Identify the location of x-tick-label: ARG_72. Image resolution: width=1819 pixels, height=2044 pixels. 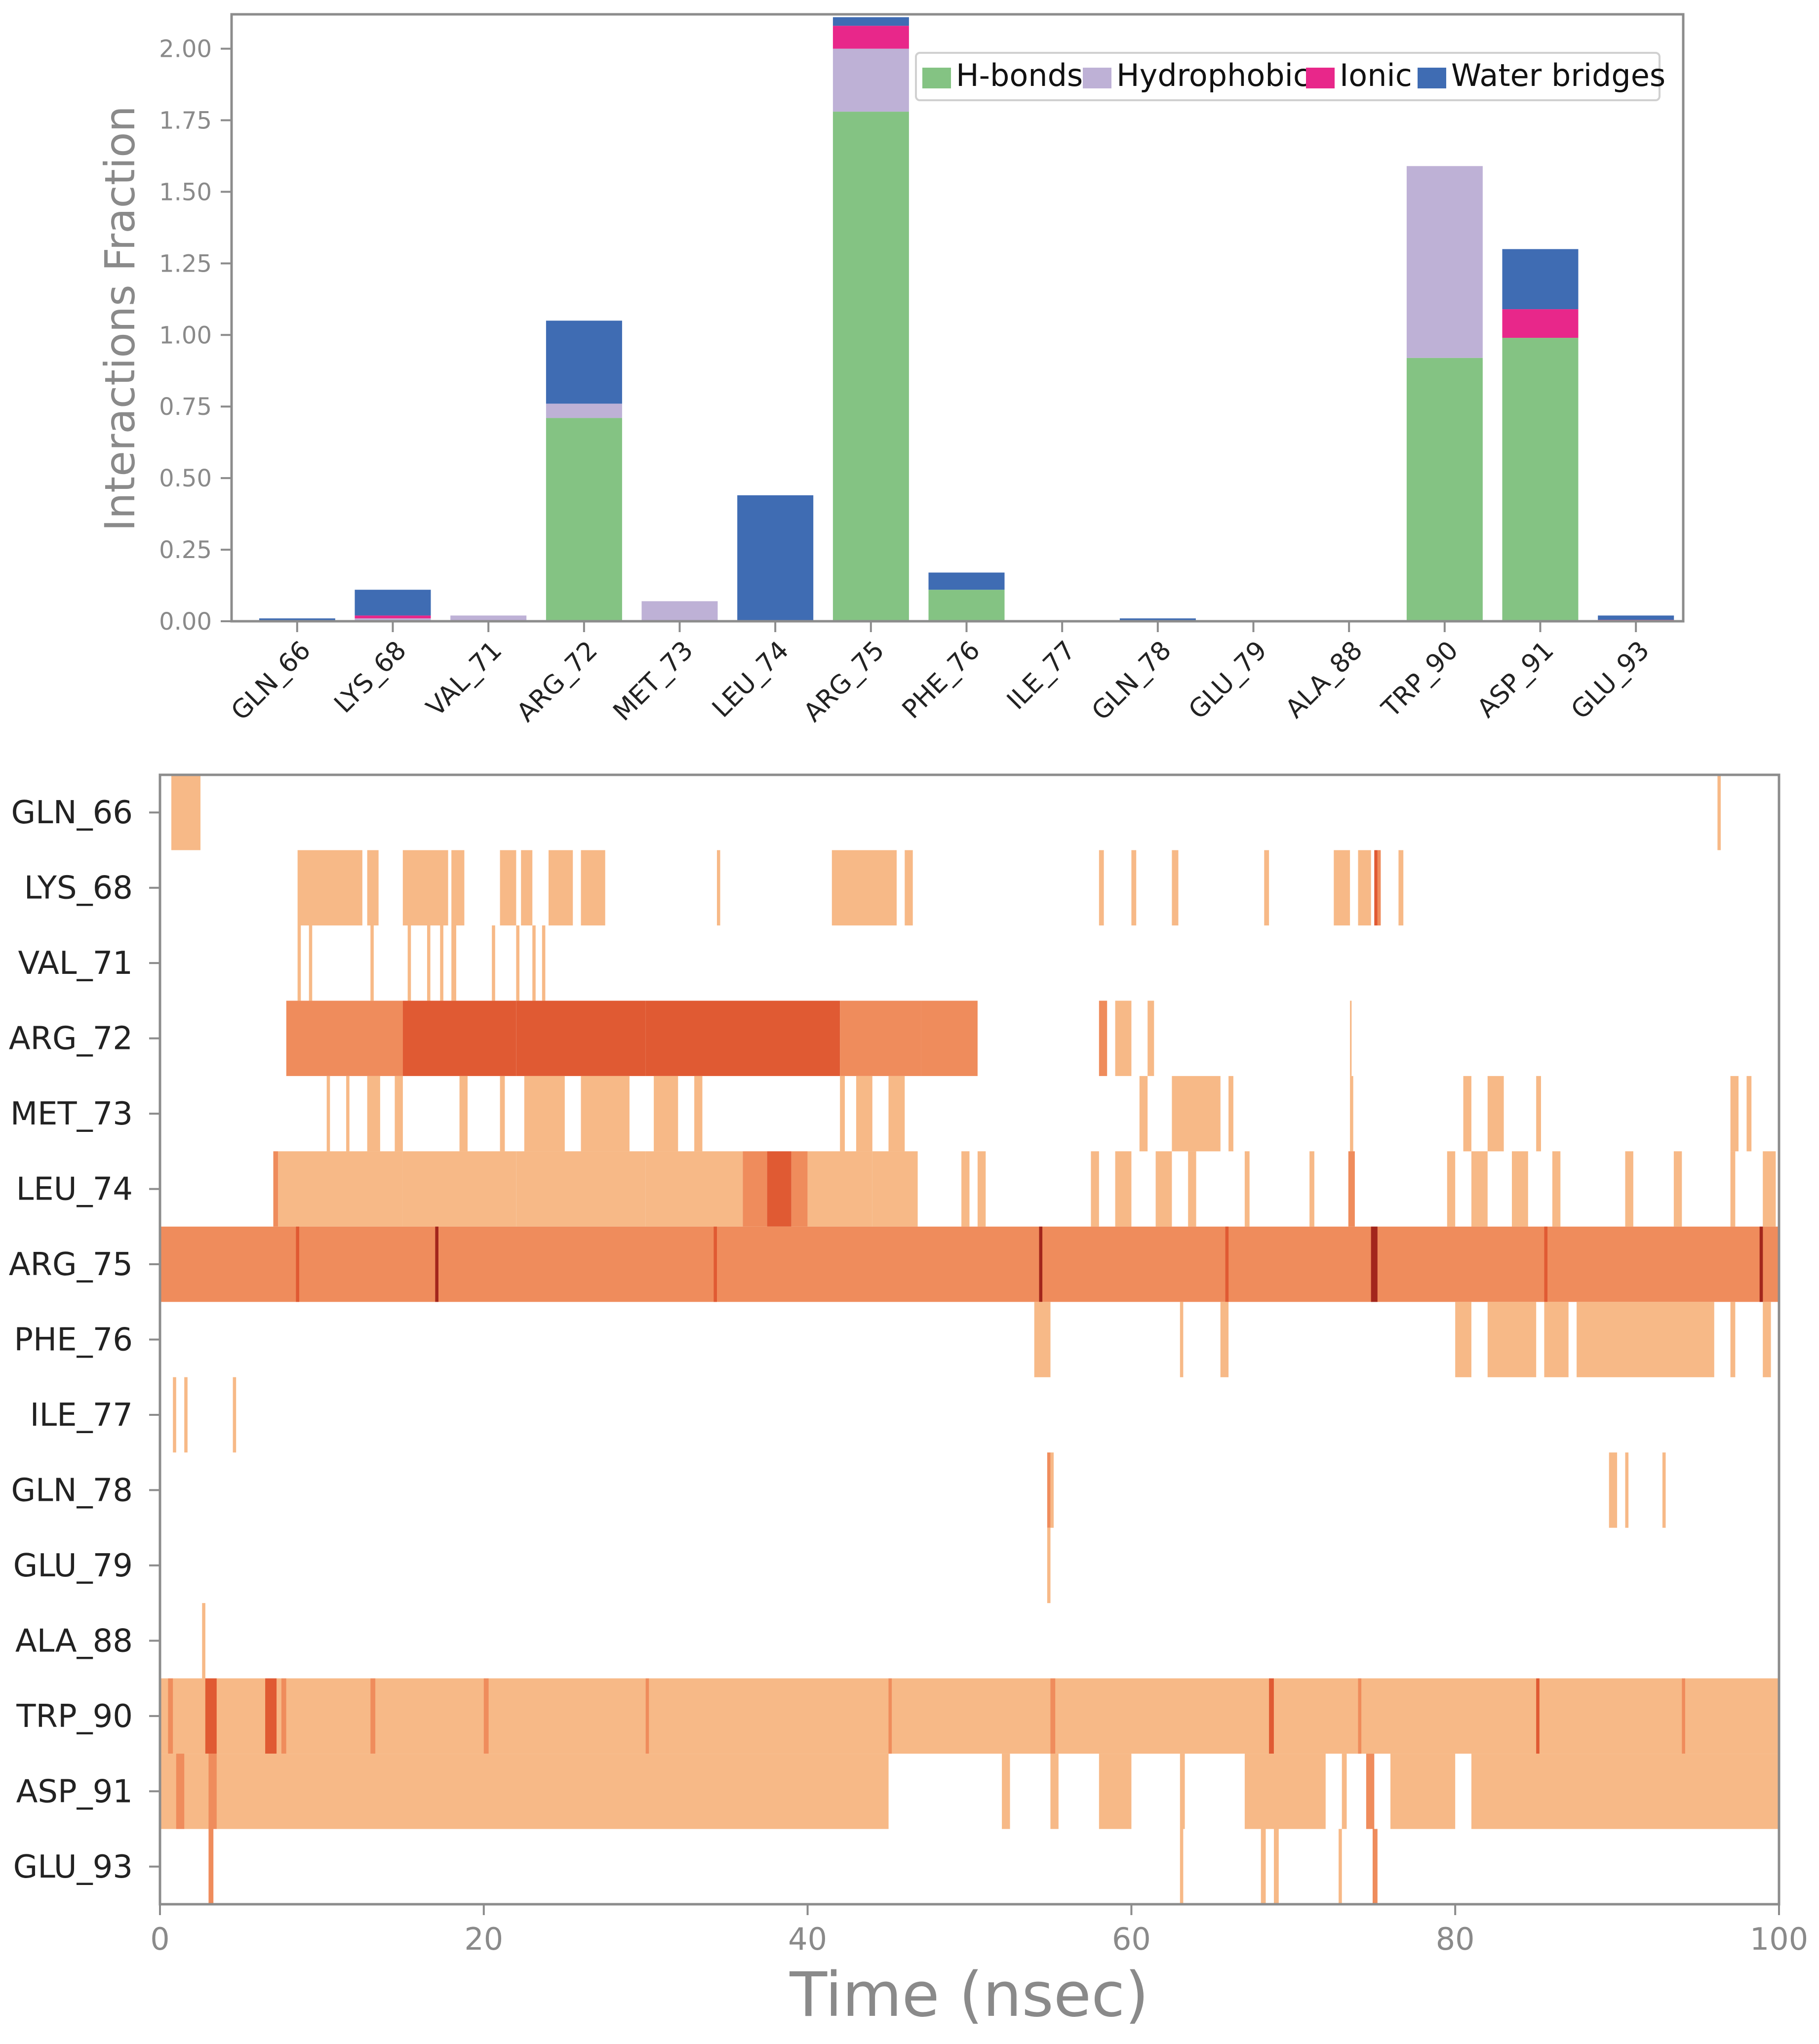
(557, 682).